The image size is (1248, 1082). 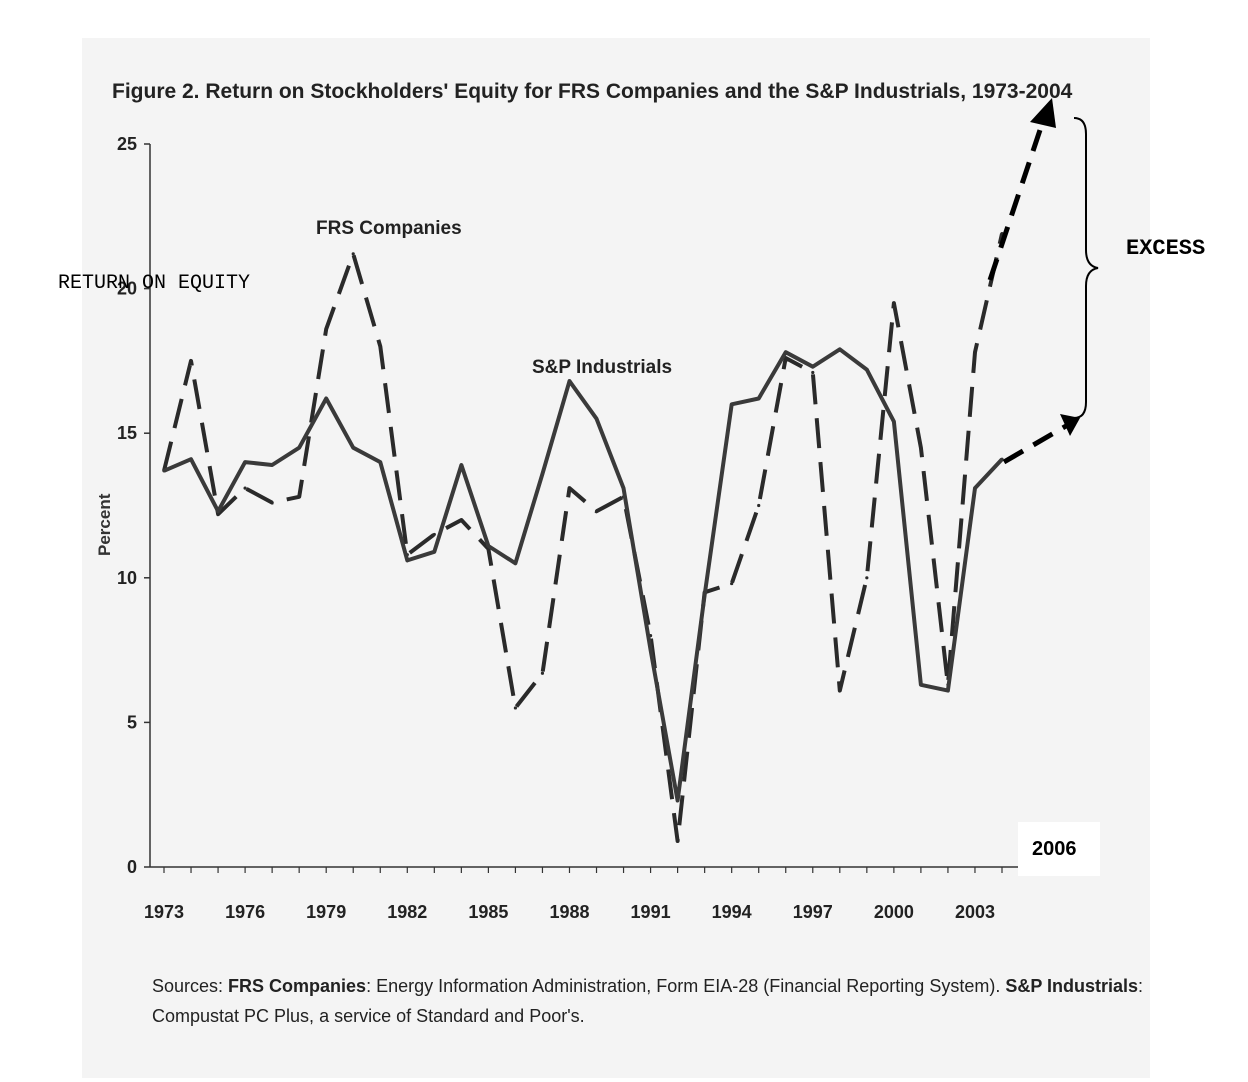 What do you see at coordinates (127, 433) in the screenshot?
I see `y-tick-label: 15` at bounding box center [127, 433].